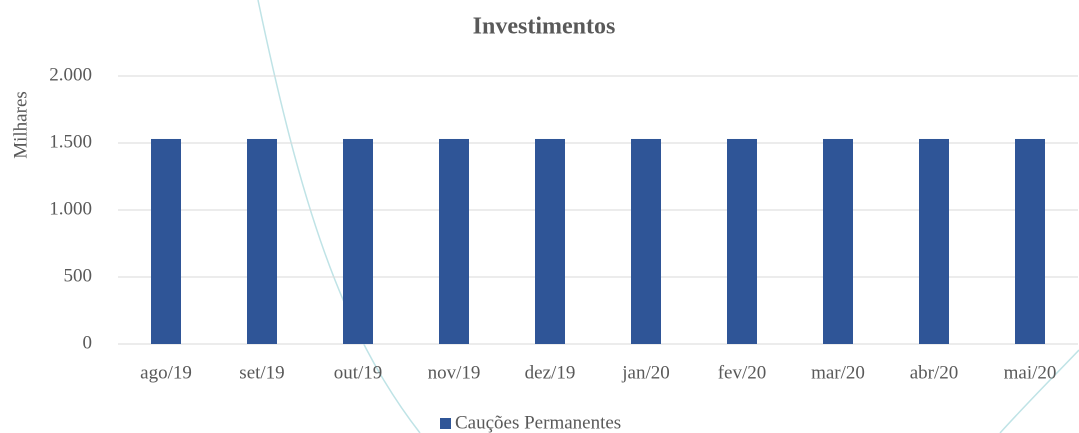 The height and width of the screenshot is (433, 1079). Describe the element at coordinates (166, 372) in the screenshot. I see `x-tick-label: ago/19` at that location.